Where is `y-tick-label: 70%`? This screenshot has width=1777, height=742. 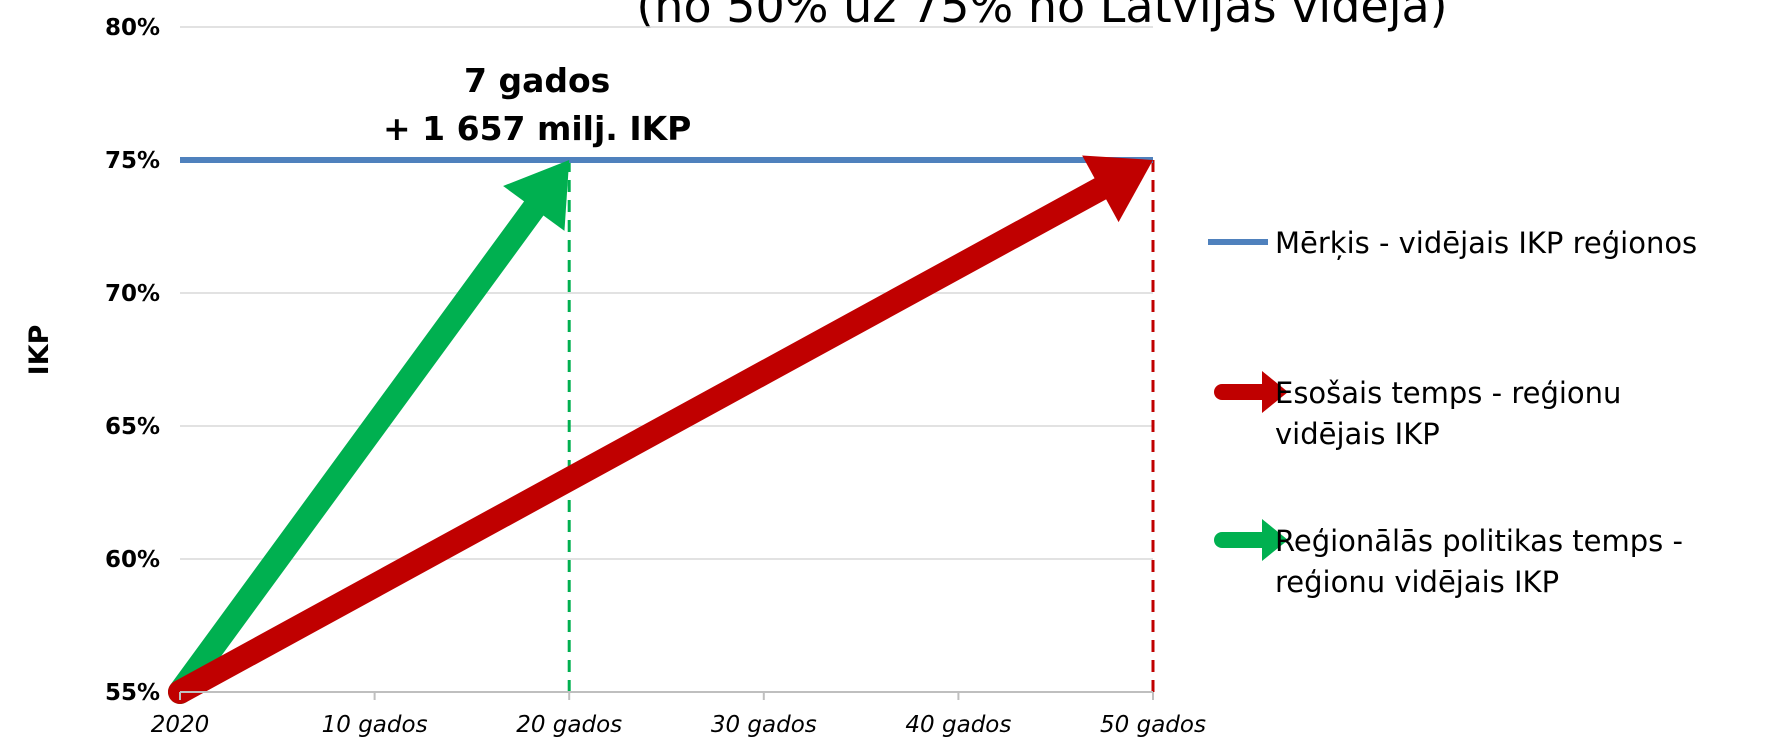
y-tick-label: 70% is located at coordinates (132, 294).